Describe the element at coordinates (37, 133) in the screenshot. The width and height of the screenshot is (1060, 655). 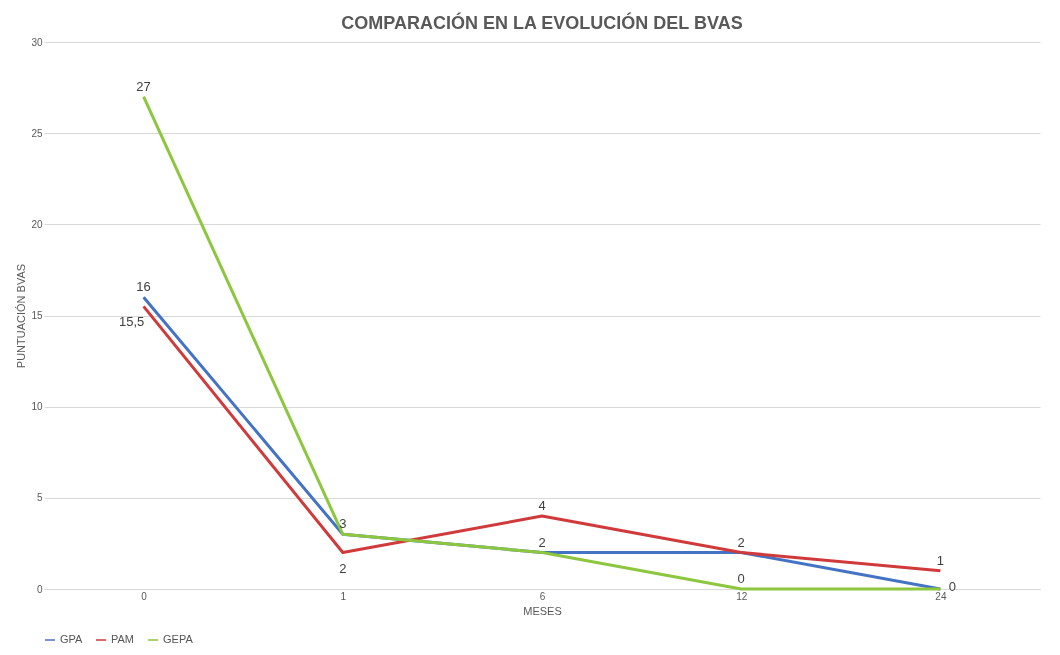
I see `y-tick-label: 25` at that location.